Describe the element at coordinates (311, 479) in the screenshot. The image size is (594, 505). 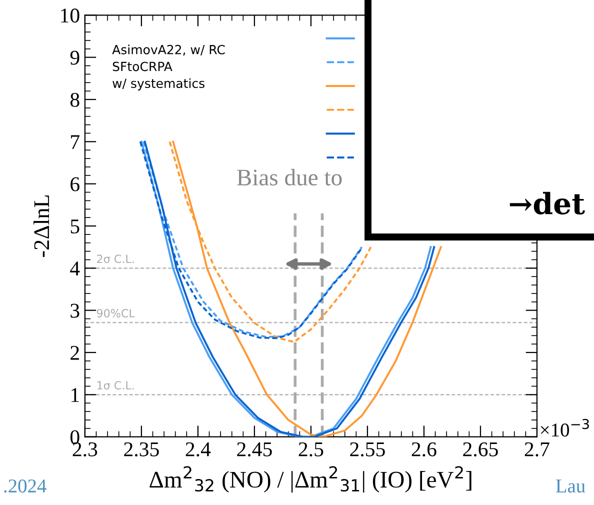
I see `text: Δm$^{2}$$_{32}$ (NO) / |Δm$^{2}$$_{31}$| (IO) [eV$^{2}$]` at that location.